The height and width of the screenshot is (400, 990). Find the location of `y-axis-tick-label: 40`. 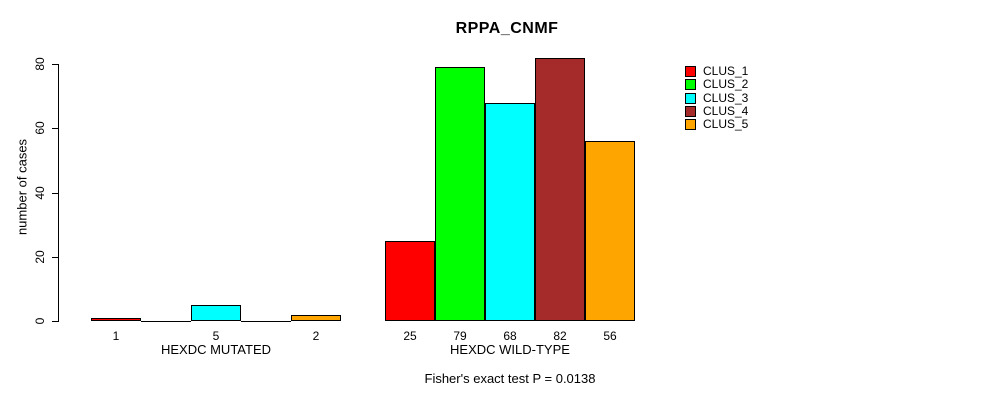

y-axis-tick-label: 40 is located at coordinates (40, 193).